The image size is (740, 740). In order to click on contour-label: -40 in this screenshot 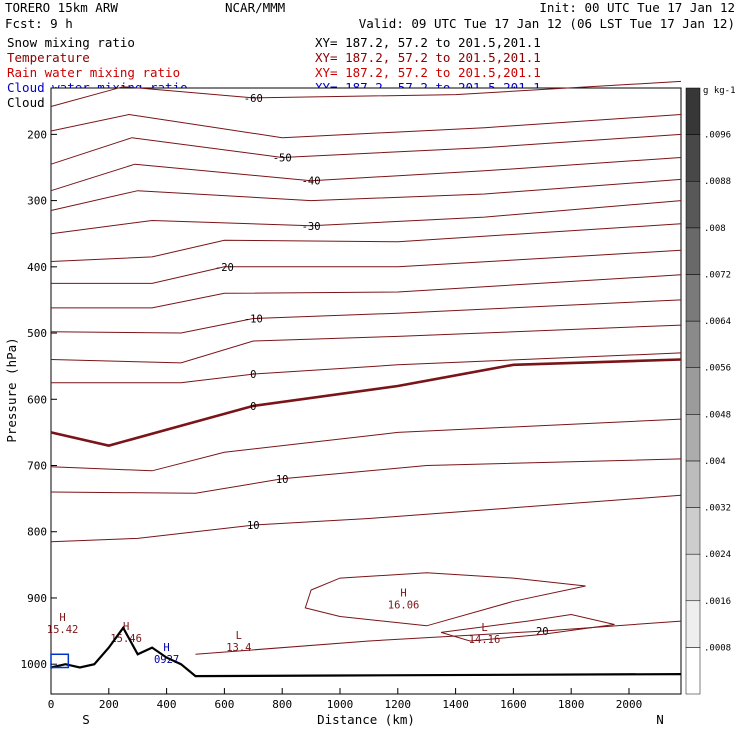, I will do `click(311, 182)`.